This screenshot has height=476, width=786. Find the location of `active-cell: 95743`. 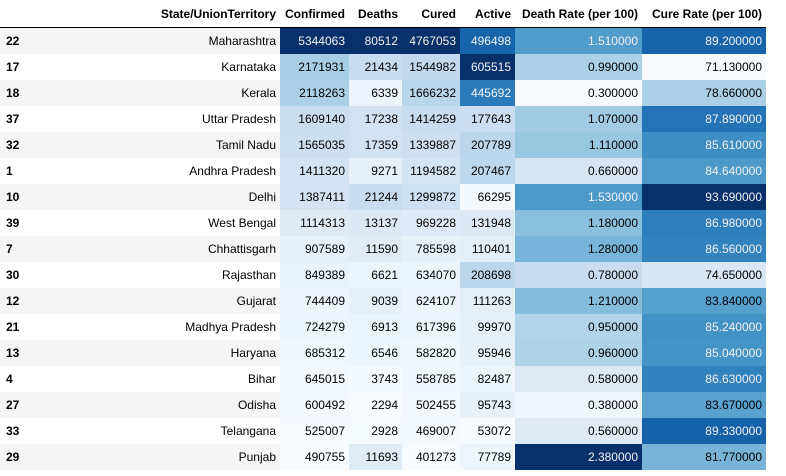

active-cell: 95743 is located at coordinates (487, 405).